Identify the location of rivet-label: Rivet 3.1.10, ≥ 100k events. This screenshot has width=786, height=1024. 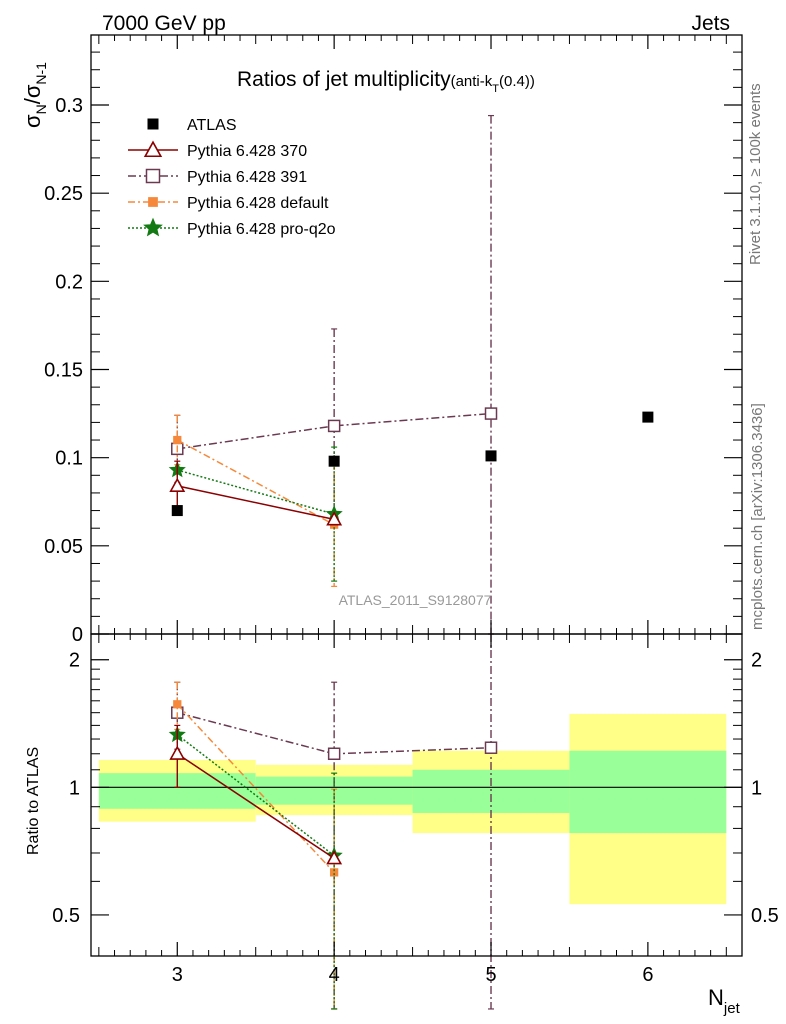
(755, 174).